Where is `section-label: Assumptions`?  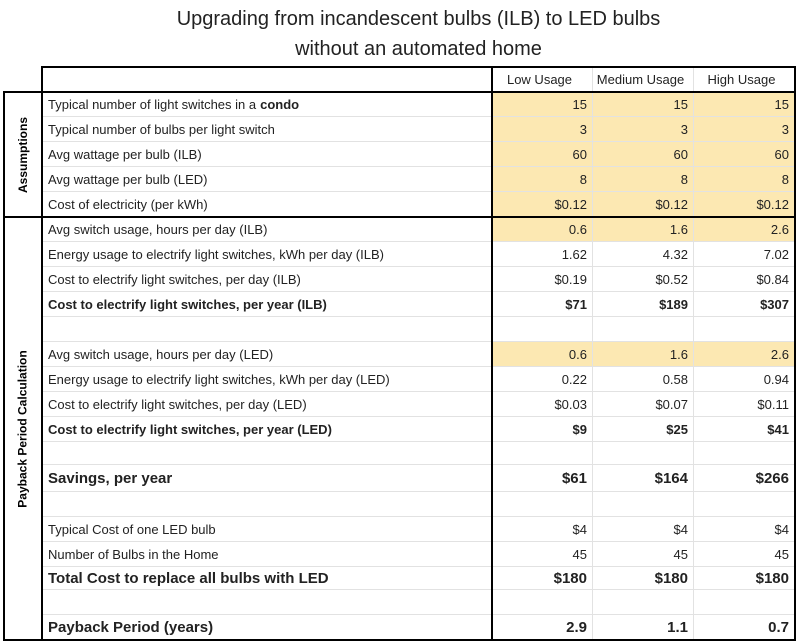
section-label: Assumptions is located at coordinates (23, 154).